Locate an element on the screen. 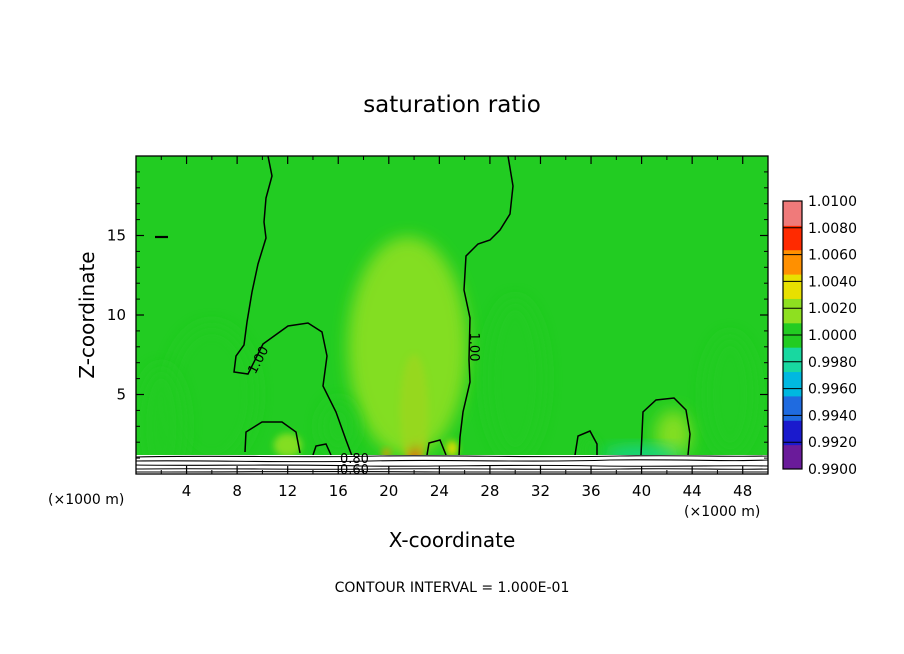 Image resolution: width=904 pixels, height=654 pixels. contour-line-cell-42km is located at coordinates (665, 426).